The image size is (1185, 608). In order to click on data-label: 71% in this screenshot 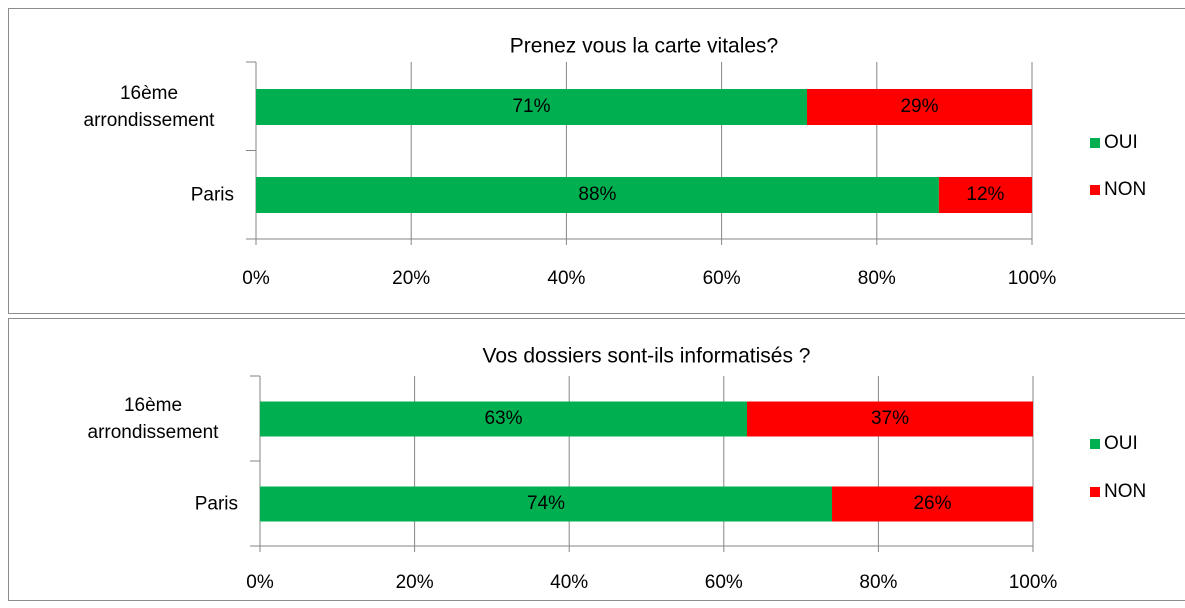, I will do `click(531, 106)`.